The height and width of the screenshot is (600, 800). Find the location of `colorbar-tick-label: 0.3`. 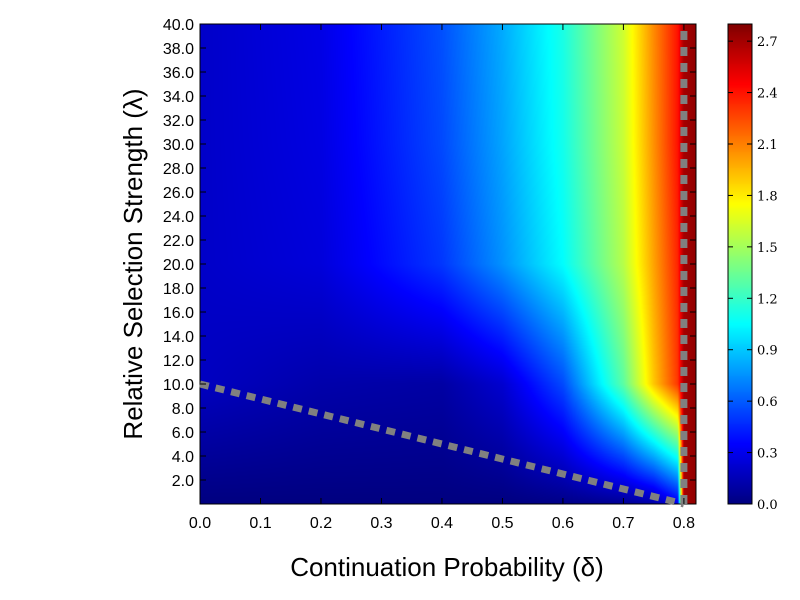

colorbar-tick-label: 0.3 is located at coordinates (767, 454).